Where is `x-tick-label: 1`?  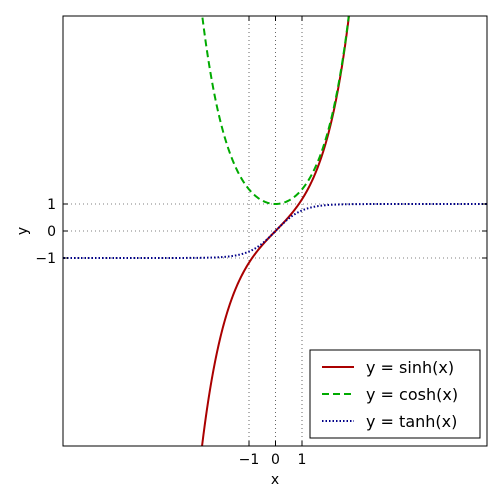 x-tick-label: 1 is located at coordinates (302, 460).